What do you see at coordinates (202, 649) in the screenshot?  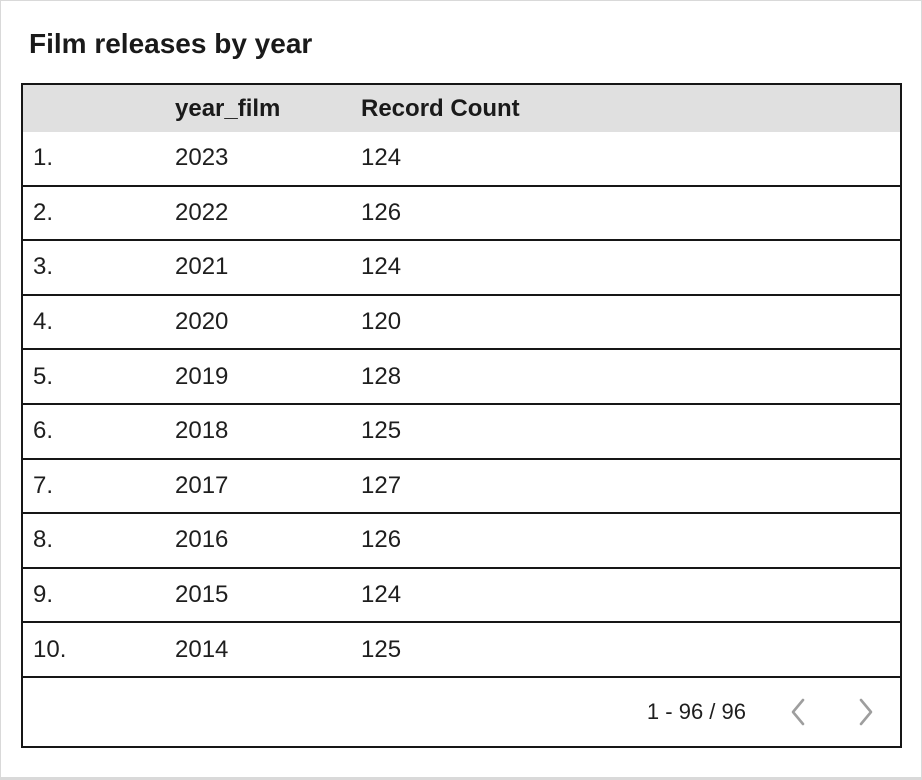 I see `year-cell: 2014` at bounding box center [202, 649].